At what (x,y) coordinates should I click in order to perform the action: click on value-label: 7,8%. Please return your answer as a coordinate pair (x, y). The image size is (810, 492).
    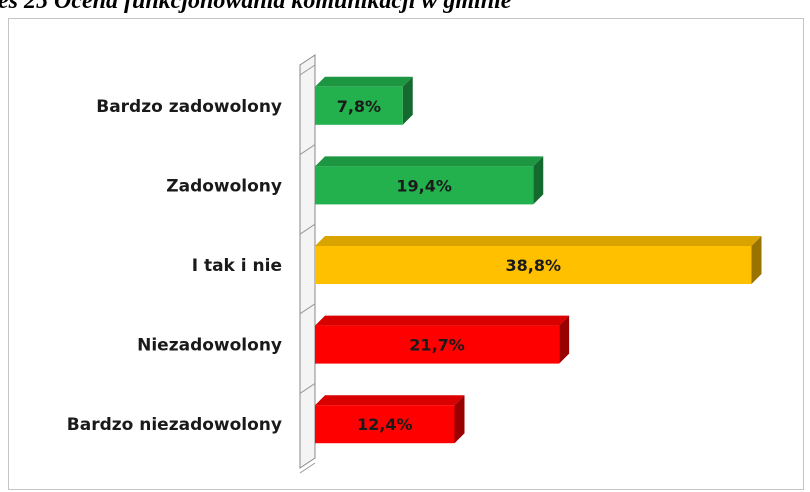
    Looking at the image, I should click on (359, 106).